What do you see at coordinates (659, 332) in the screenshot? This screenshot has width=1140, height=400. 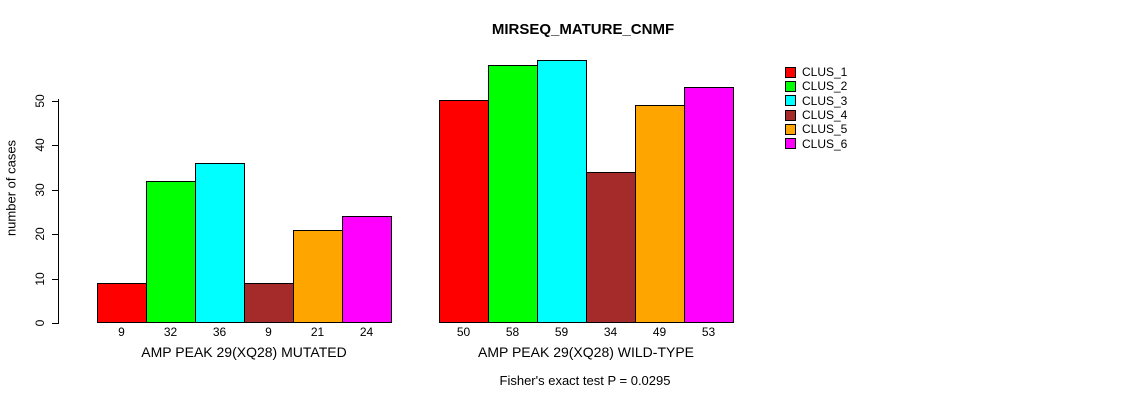 I see `bar-value-label: 49` at bounding box center [659, 332].